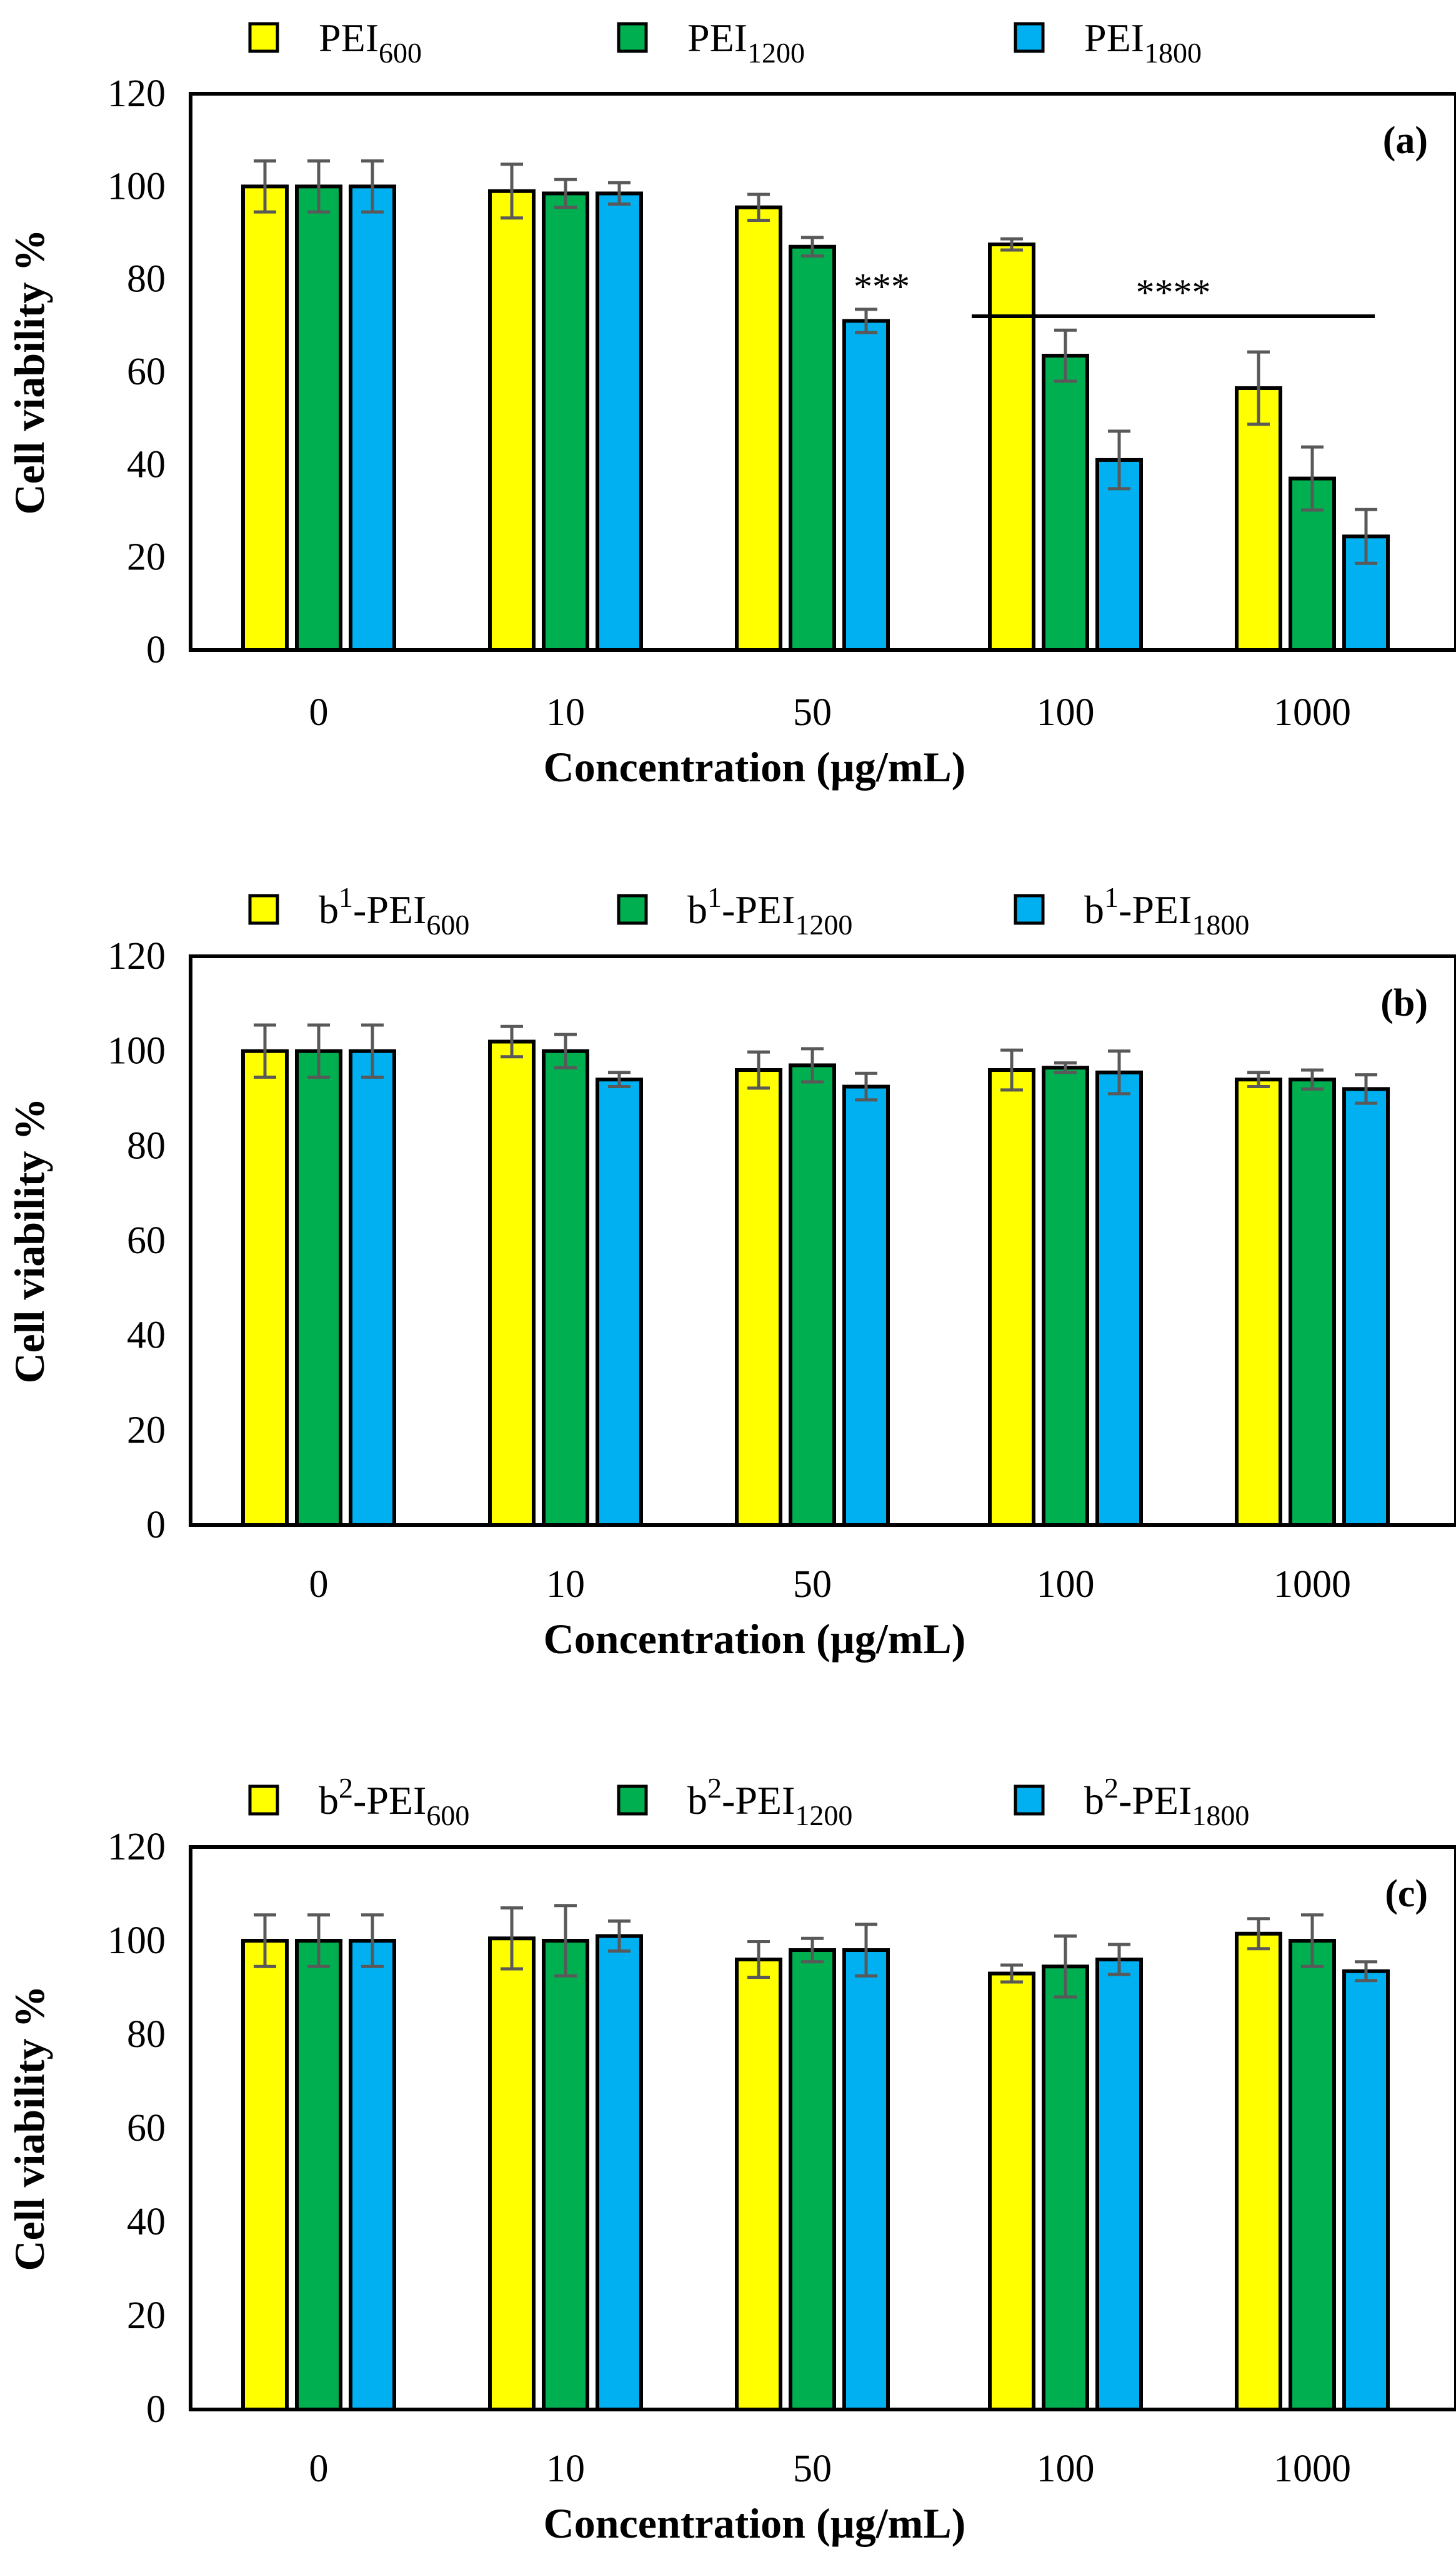 This screenshot has height=2557, width=1456. I want to click on legend-superscript: 2, so click(715, 1788).